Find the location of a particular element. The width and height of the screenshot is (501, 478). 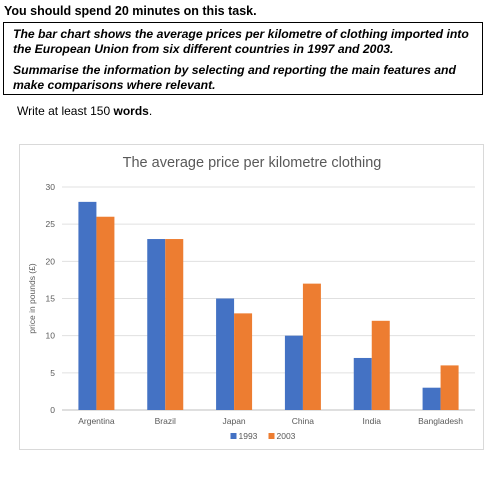

bar-2003-bangladesh is located at coordinates (449, 387).